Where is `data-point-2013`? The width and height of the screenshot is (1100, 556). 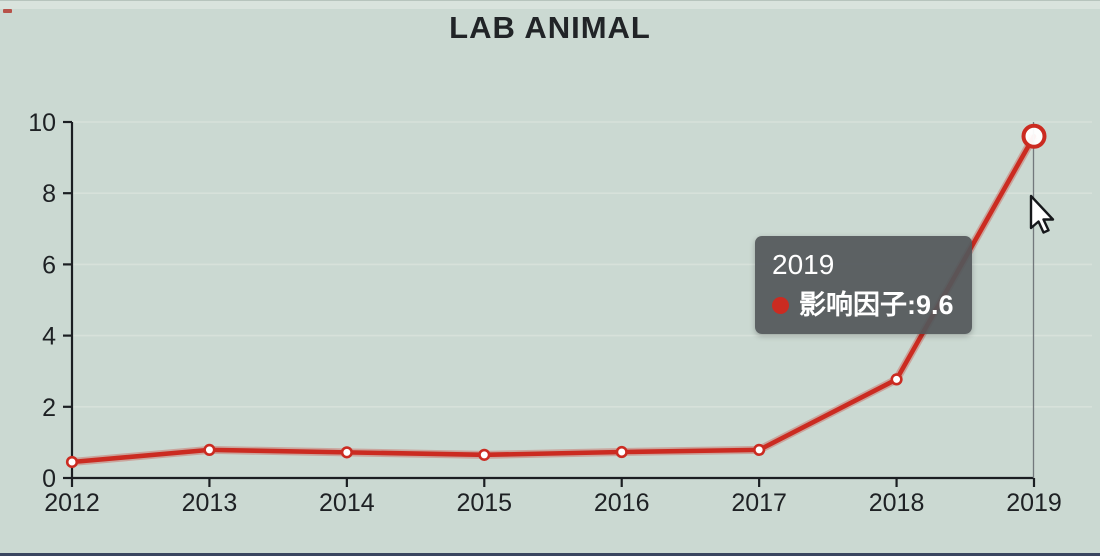 data-point-2013 is located at coordinates (209, 449).